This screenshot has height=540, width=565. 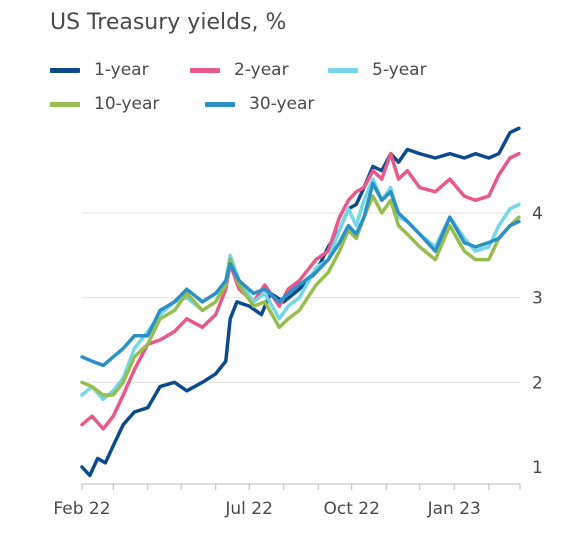 I want to click on x-tick-label: Jan 23, so click(x=454, y=509).